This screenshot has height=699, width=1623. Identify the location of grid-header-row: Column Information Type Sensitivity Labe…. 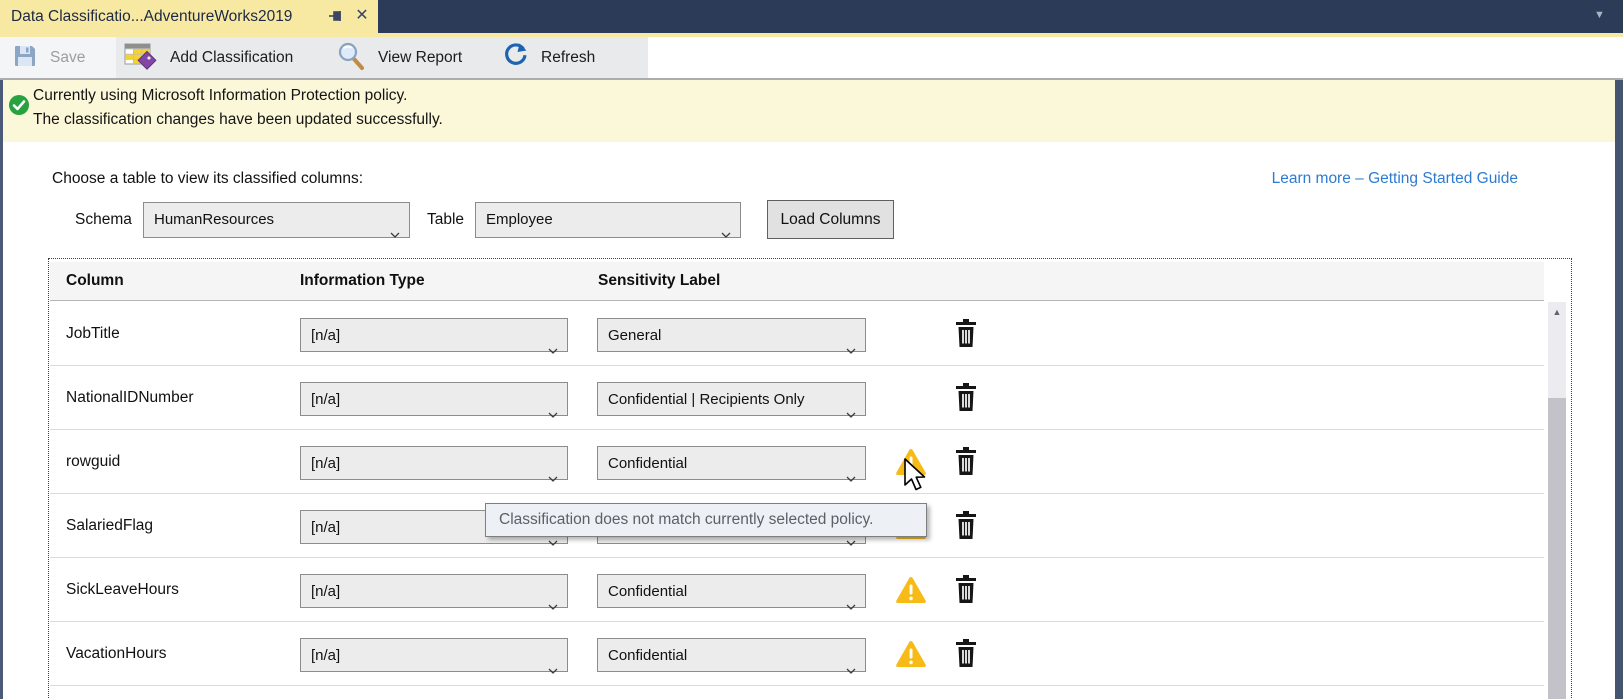
(797, 281).